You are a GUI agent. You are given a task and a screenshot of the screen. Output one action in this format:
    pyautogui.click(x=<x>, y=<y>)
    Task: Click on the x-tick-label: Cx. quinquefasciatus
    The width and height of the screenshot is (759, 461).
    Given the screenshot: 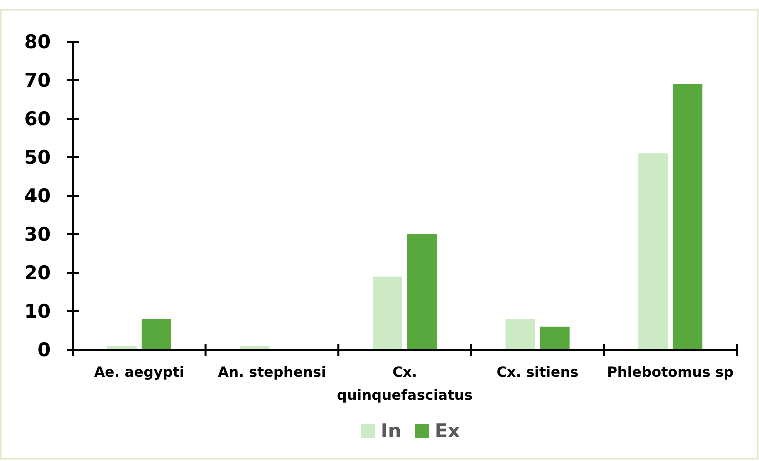 What is the action you would take?
    pyautogui.click(x=405, y=384)
    